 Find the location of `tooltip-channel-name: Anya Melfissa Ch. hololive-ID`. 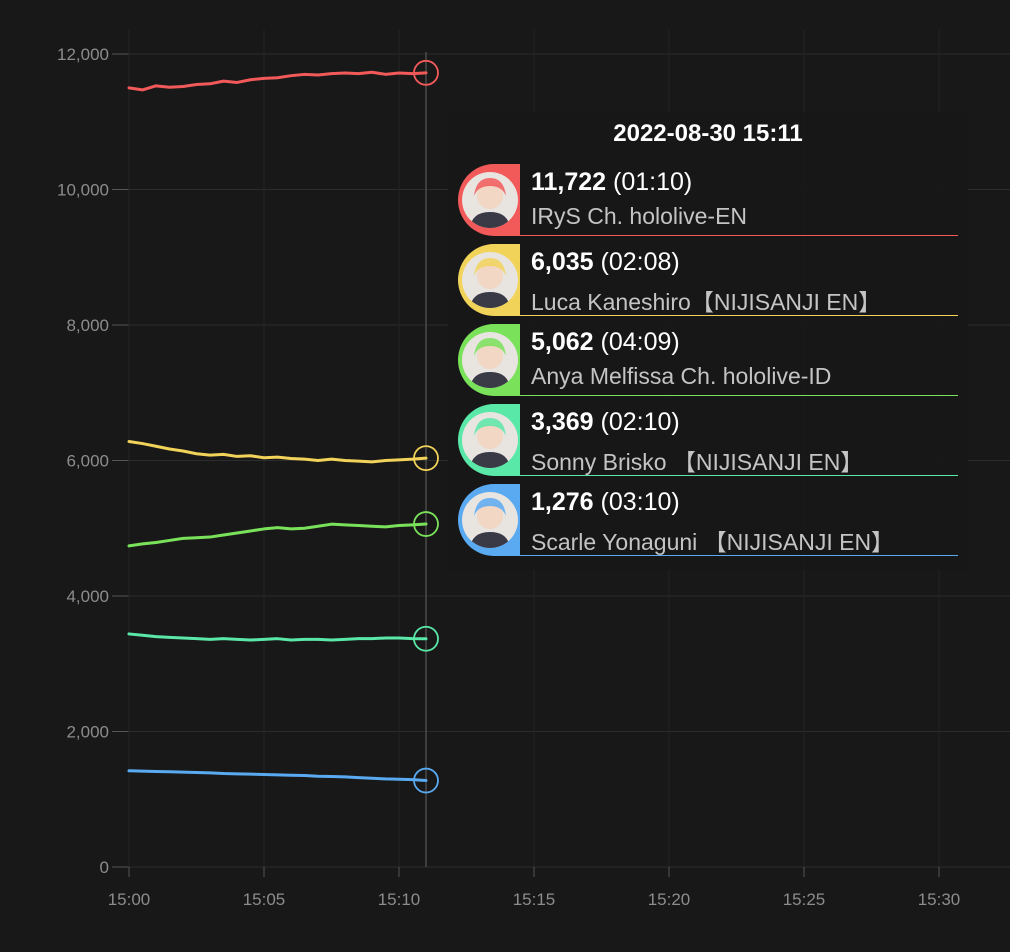

tooltip-channel-name: Anya Melfissa Ch. hololive-ID is located at coordinates (681, 376).